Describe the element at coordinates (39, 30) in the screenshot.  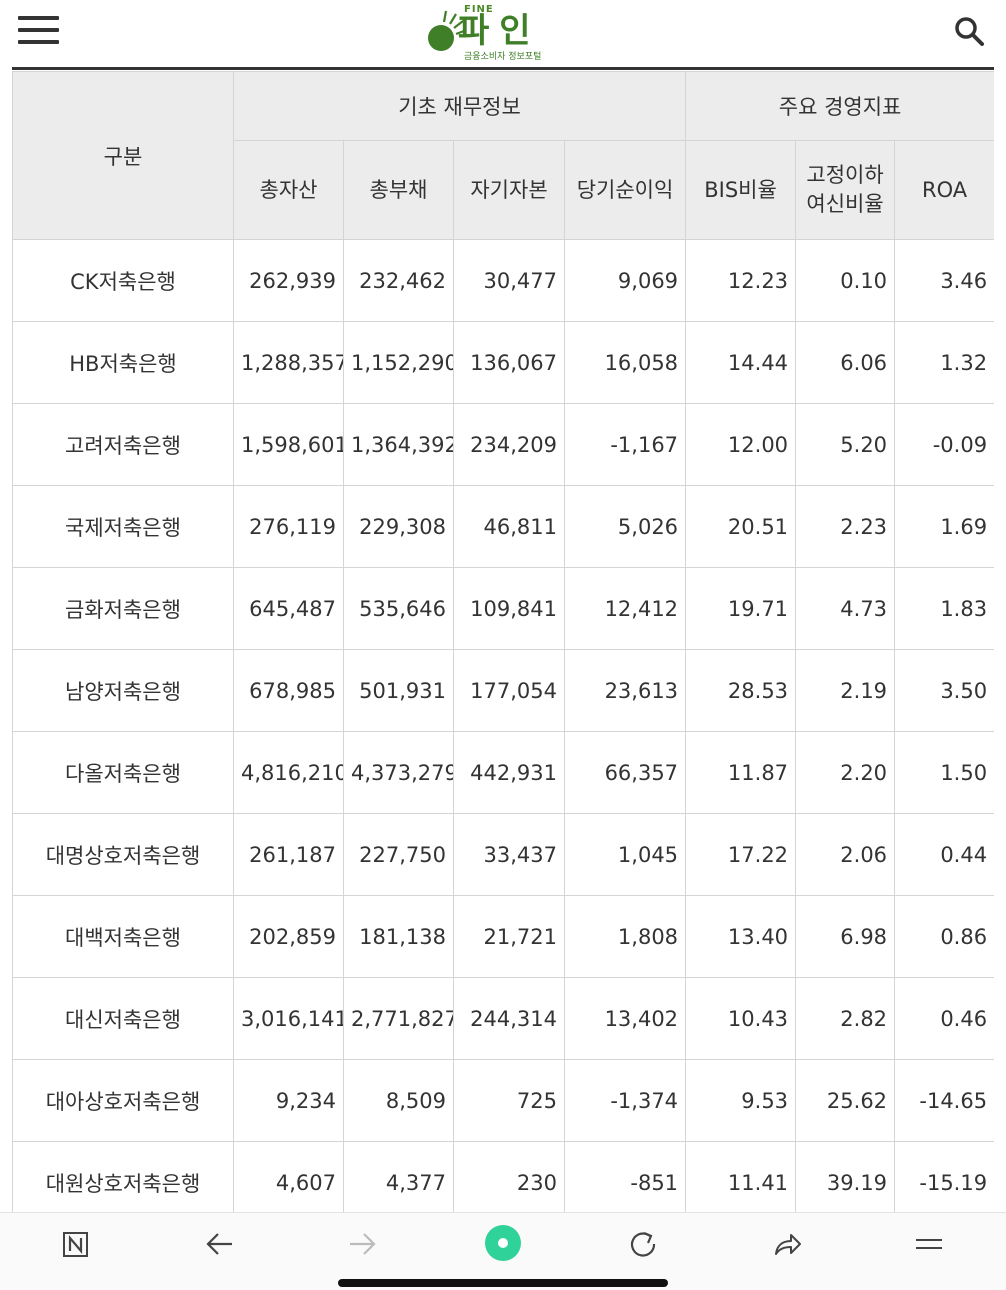
I see `hamburger-menu-icon` at that location.